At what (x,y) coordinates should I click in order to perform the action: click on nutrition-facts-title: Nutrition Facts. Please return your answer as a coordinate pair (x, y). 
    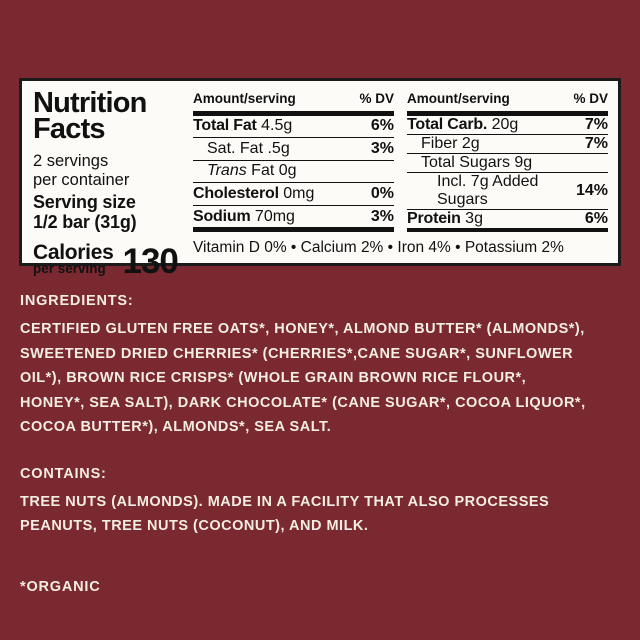
    Looking at the image, I should click on (108, 116).